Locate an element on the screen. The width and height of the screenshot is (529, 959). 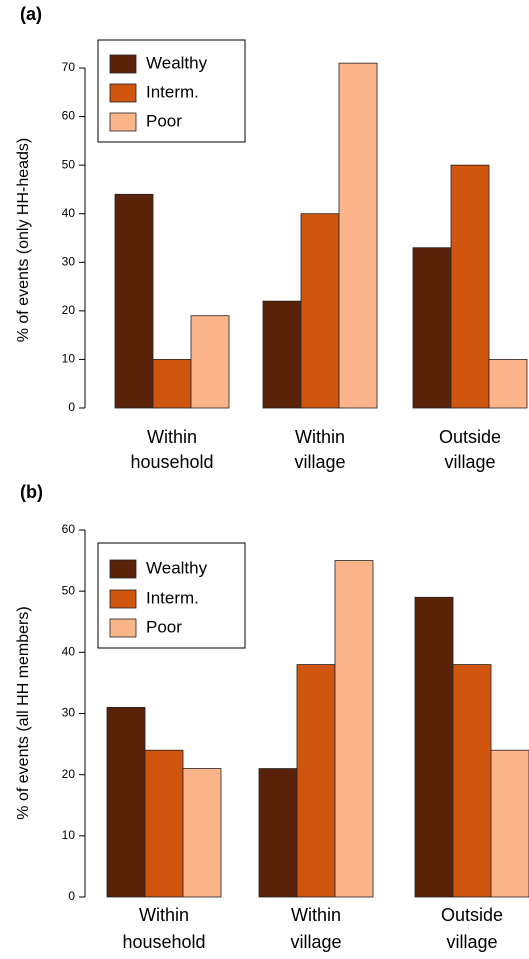
panel-label: (b) is located at coordinates (31, 492).